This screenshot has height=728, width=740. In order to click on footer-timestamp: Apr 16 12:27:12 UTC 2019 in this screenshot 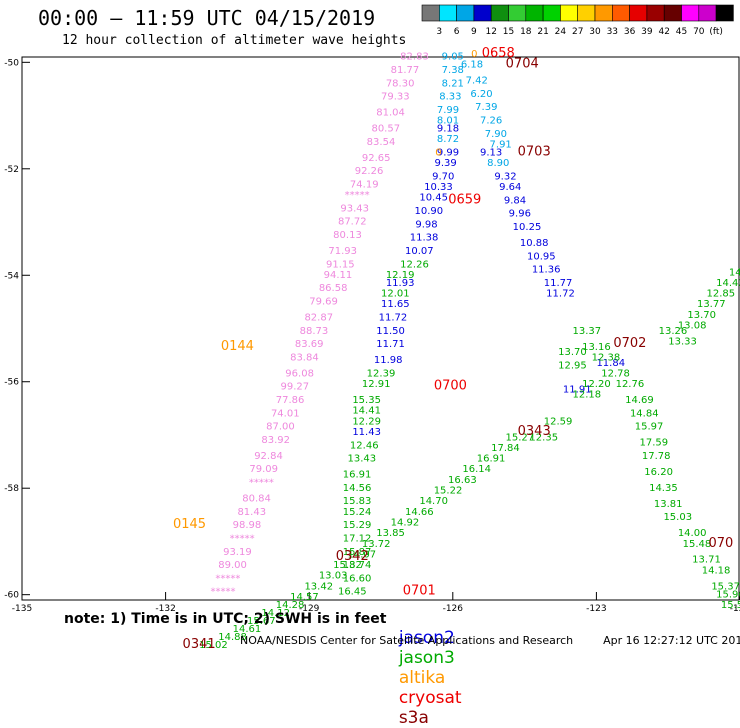, I will do `click(671, 640)`.